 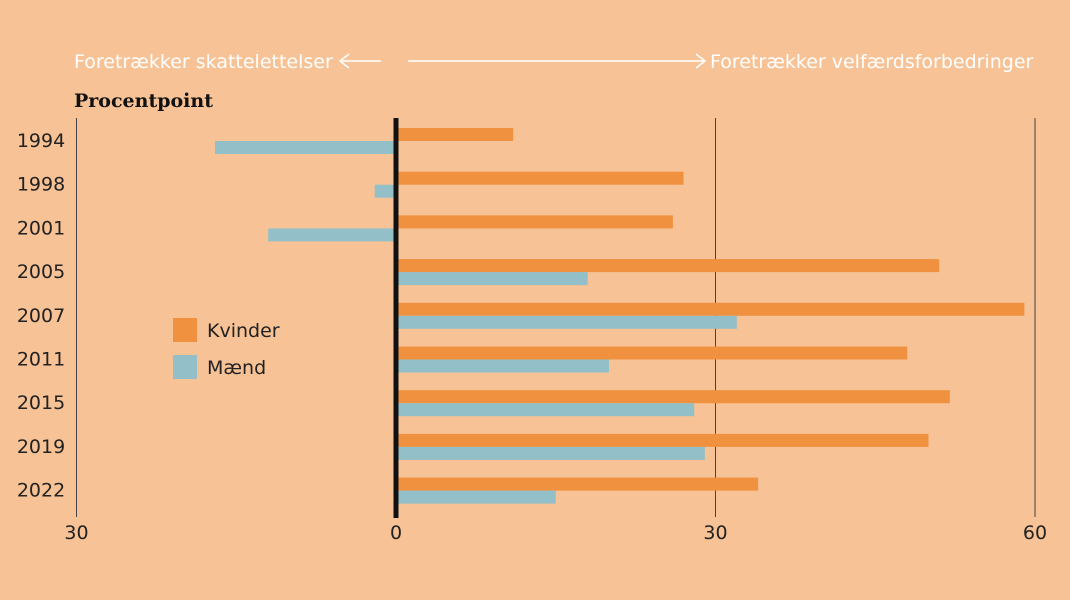 I want to click on bar-kvinder-2015, so click(x=673, y=397).